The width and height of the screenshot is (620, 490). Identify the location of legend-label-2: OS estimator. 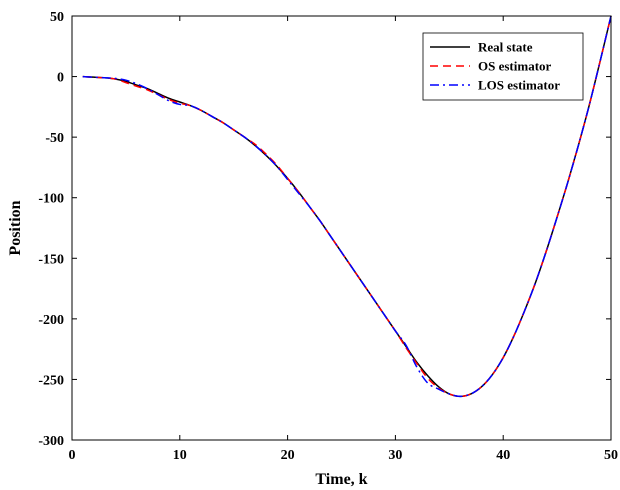
(515, 66).